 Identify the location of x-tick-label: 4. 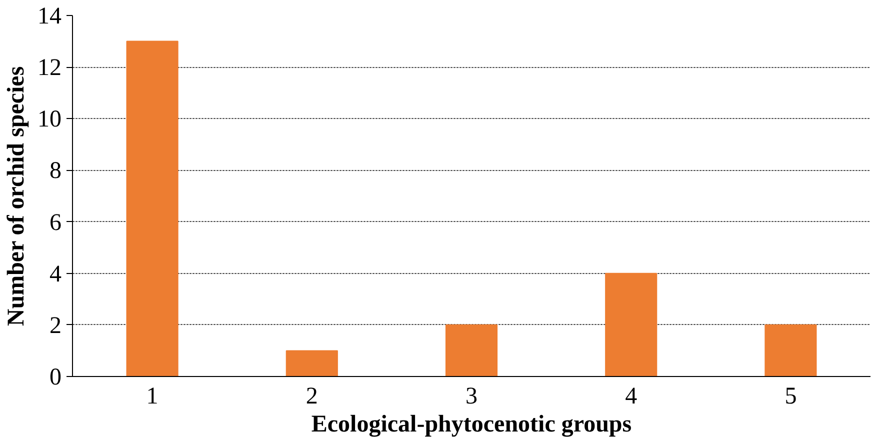
(631, 397).